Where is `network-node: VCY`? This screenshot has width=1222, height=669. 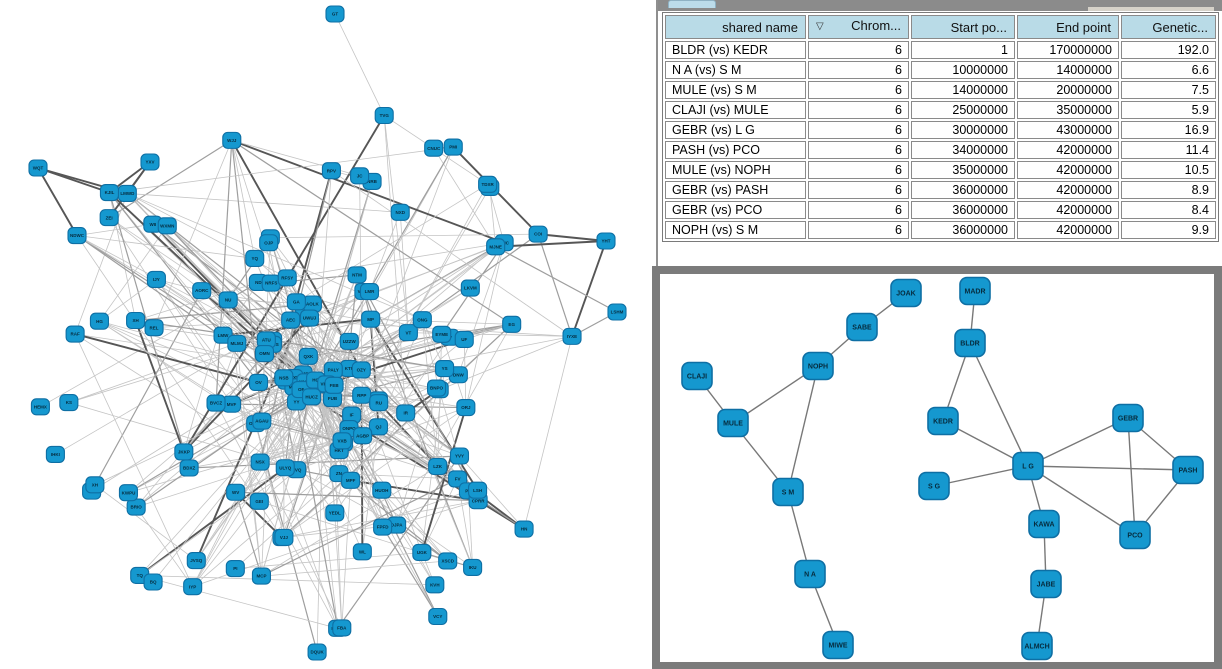 network-node: VCY is located at coordinates (438, 616).